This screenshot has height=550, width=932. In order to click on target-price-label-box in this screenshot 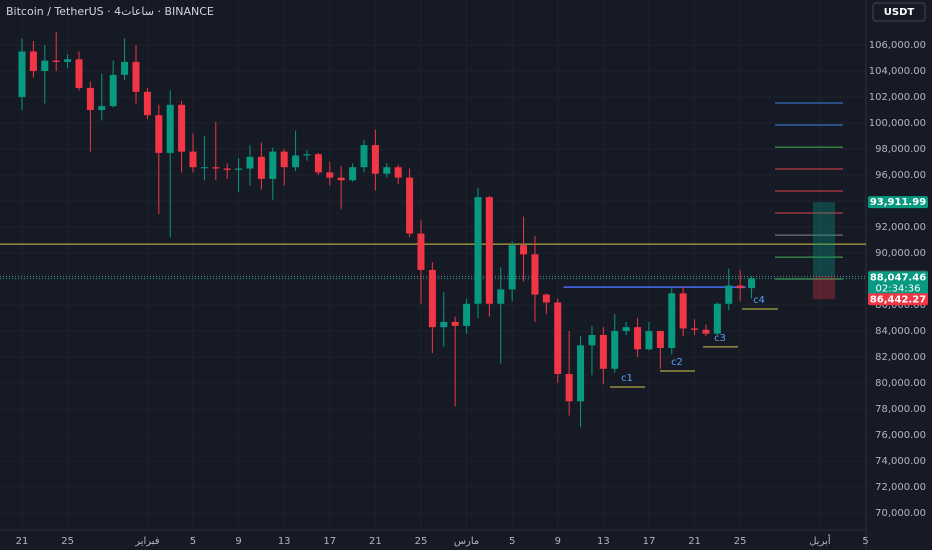, I will do `click(898, 202)`.